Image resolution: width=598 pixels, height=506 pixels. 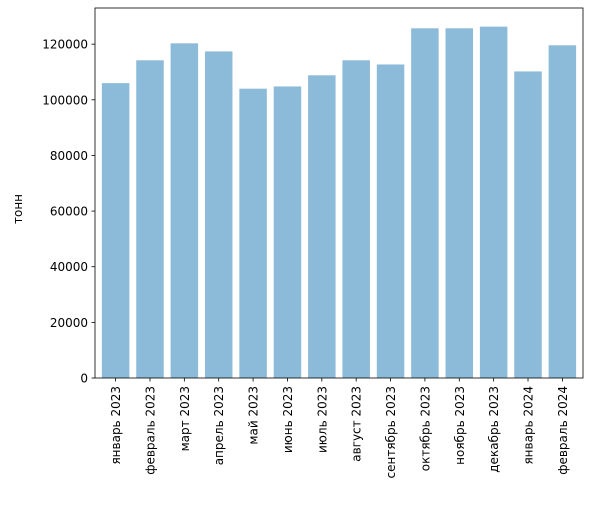 I want to click on x-tick-label: август 2023, so click(x=357, y=424).